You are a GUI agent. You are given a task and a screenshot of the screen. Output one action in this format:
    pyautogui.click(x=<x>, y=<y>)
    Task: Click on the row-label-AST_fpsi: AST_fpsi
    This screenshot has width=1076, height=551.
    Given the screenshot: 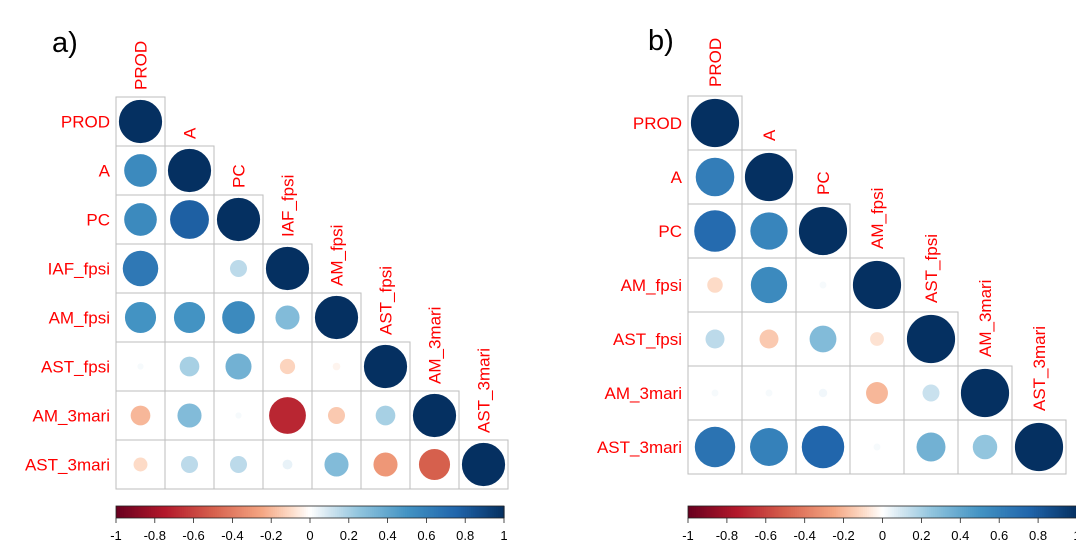 What is the action you would take?
    pyautogui.click(x=75, y=367)
    